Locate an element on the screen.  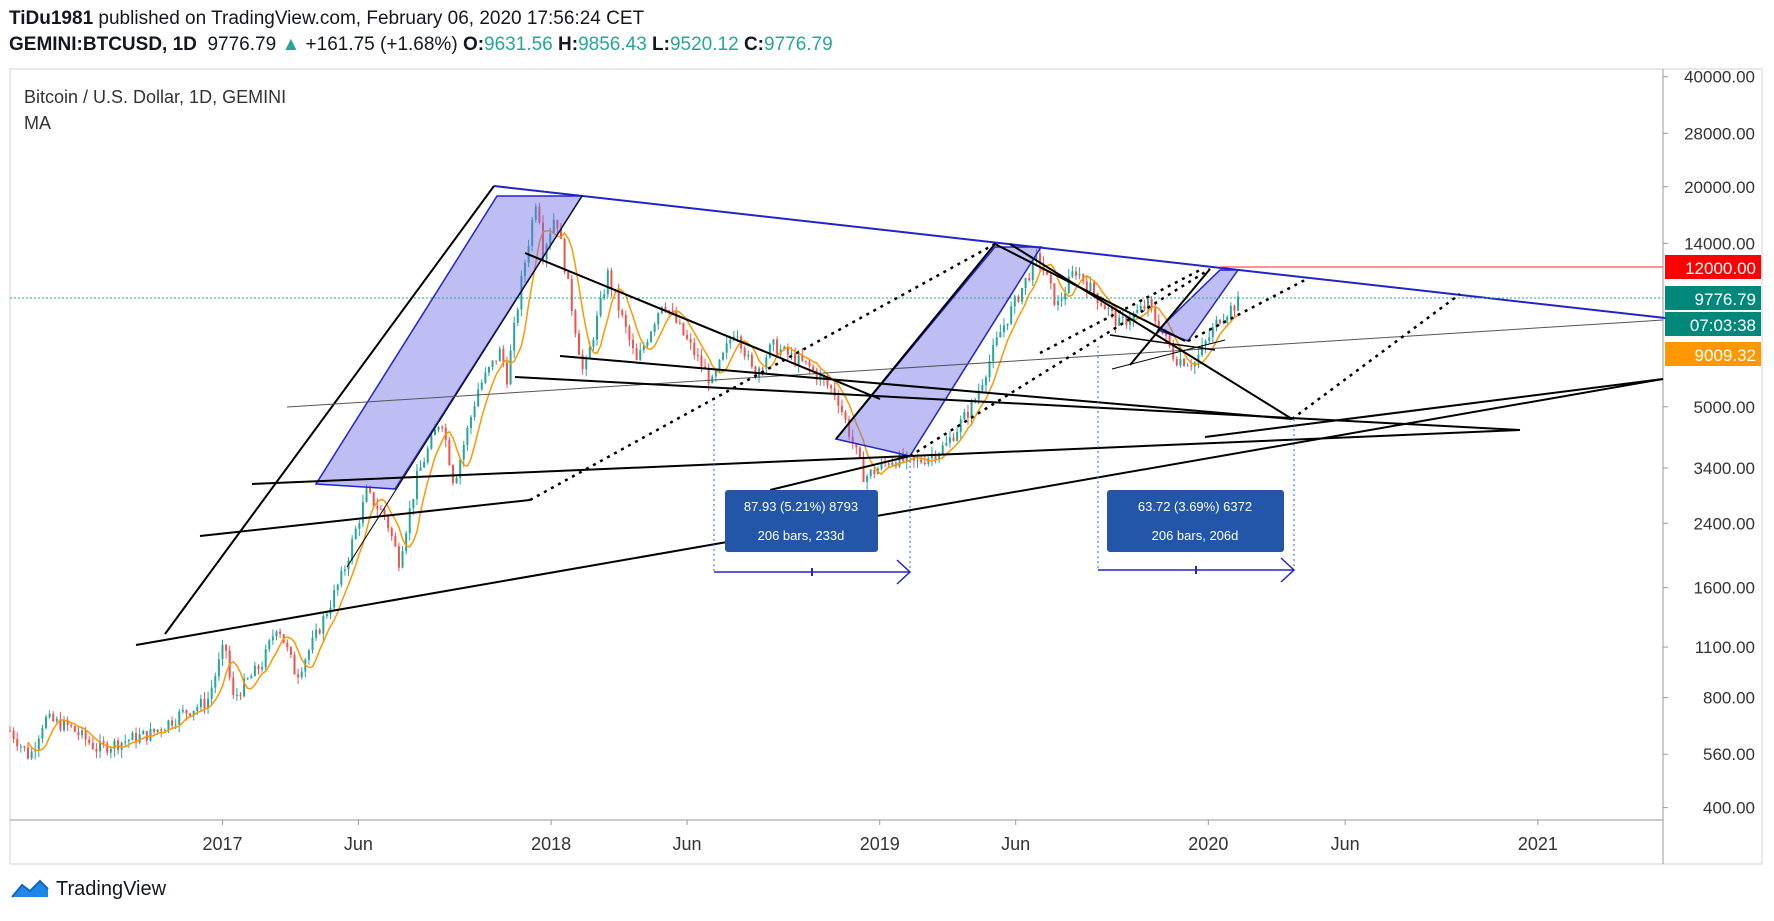
thin-long-trendline is located at coordinates (975, 363).